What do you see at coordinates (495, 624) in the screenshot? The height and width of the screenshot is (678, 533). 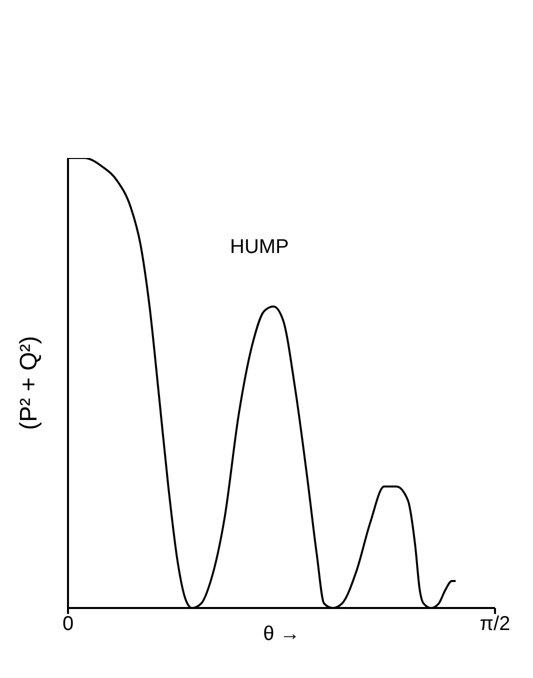 I see `x-tick-label: π/2` at bounding box center [495, 624].